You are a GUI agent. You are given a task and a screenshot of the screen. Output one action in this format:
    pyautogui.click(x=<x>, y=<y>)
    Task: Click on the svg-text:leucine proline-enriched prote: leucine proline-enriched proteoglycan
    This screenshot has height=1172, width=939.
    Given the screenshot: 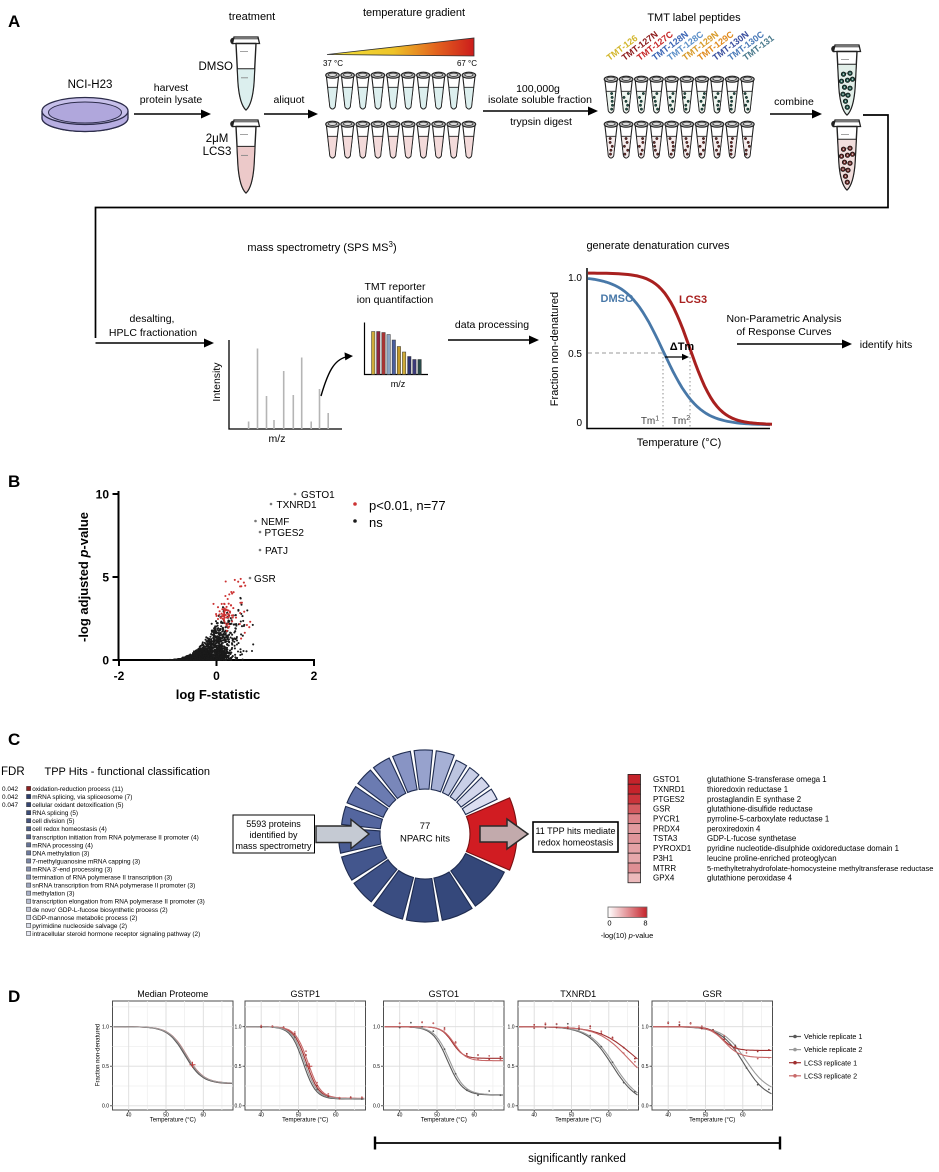 What is the action you would take?
    pyautogui.click(x=772, y=858)
    